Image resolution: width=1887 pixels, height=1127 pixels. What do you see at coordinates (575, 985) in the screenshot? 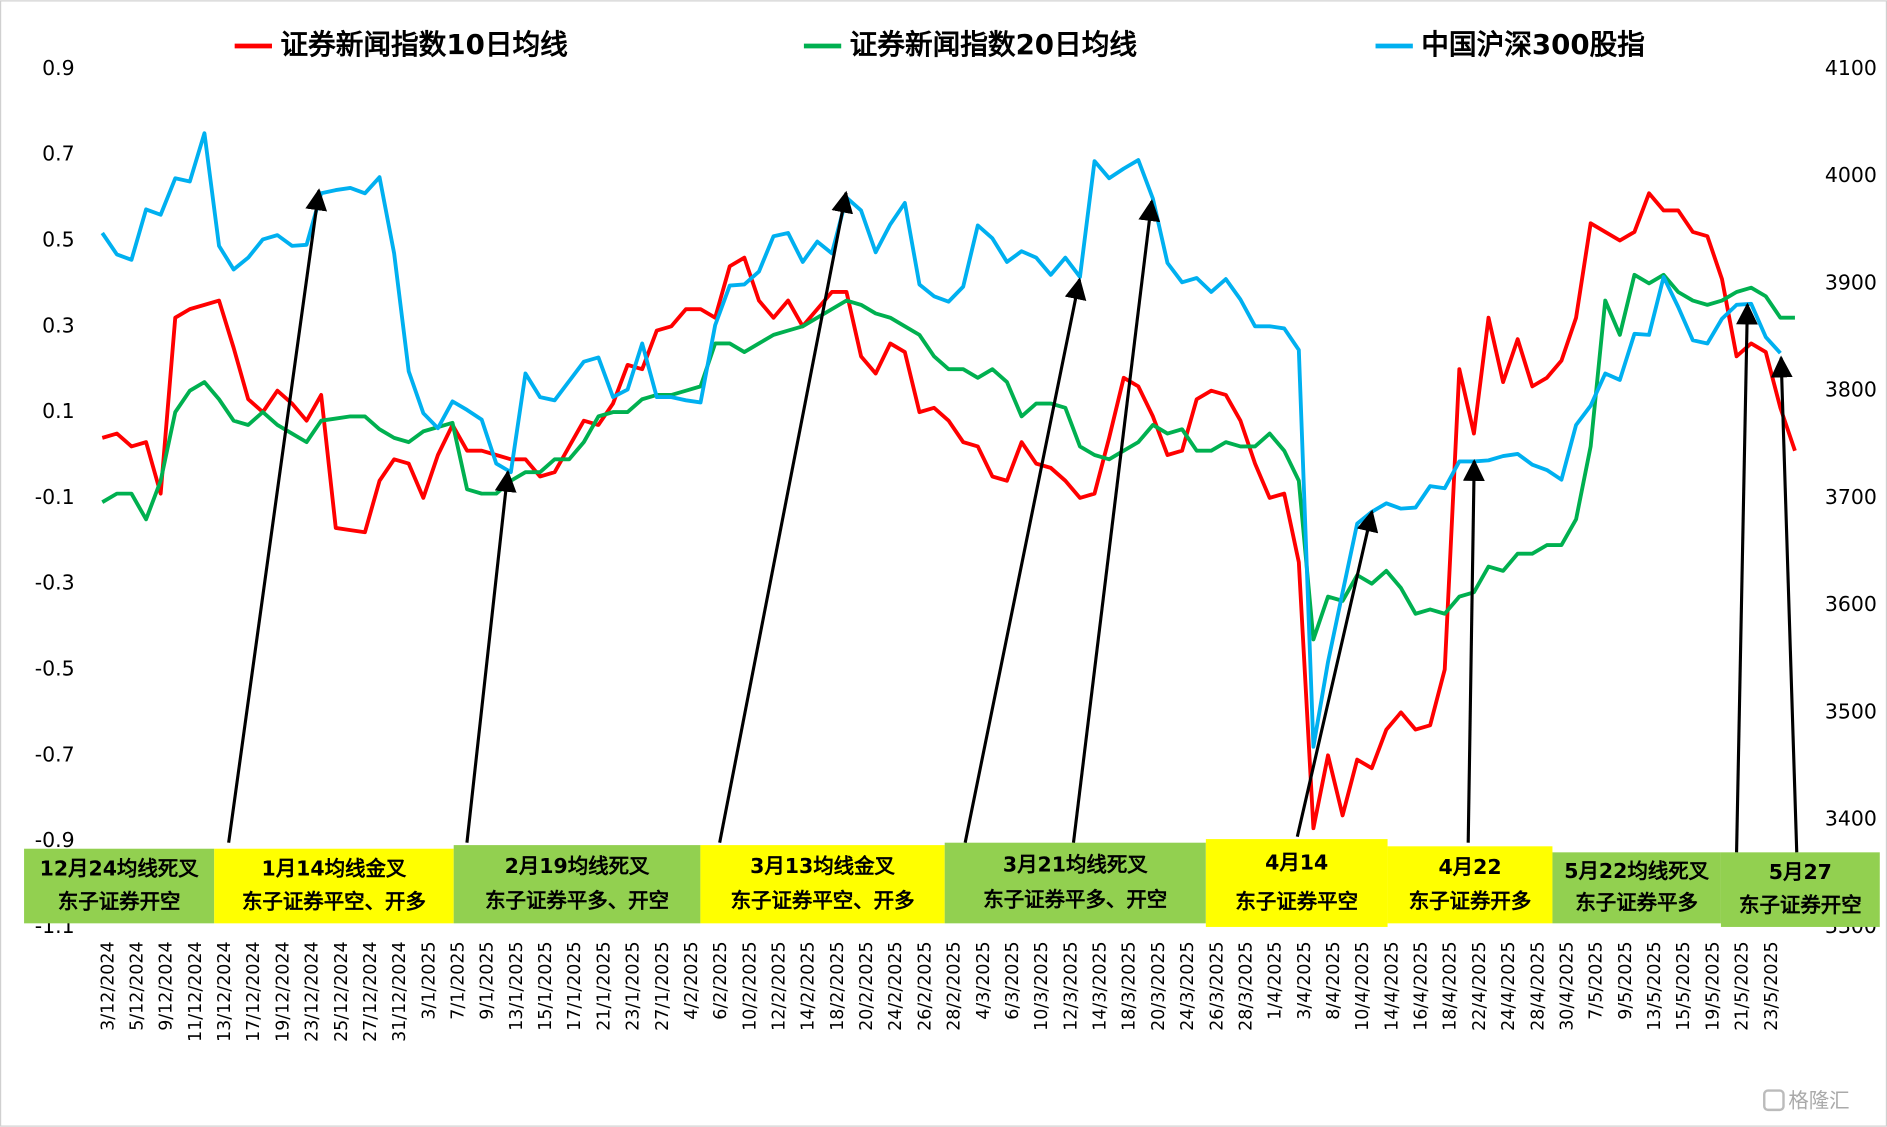
I see `x-tick-label: 17/1/2025` at bounding box center [575, 985].